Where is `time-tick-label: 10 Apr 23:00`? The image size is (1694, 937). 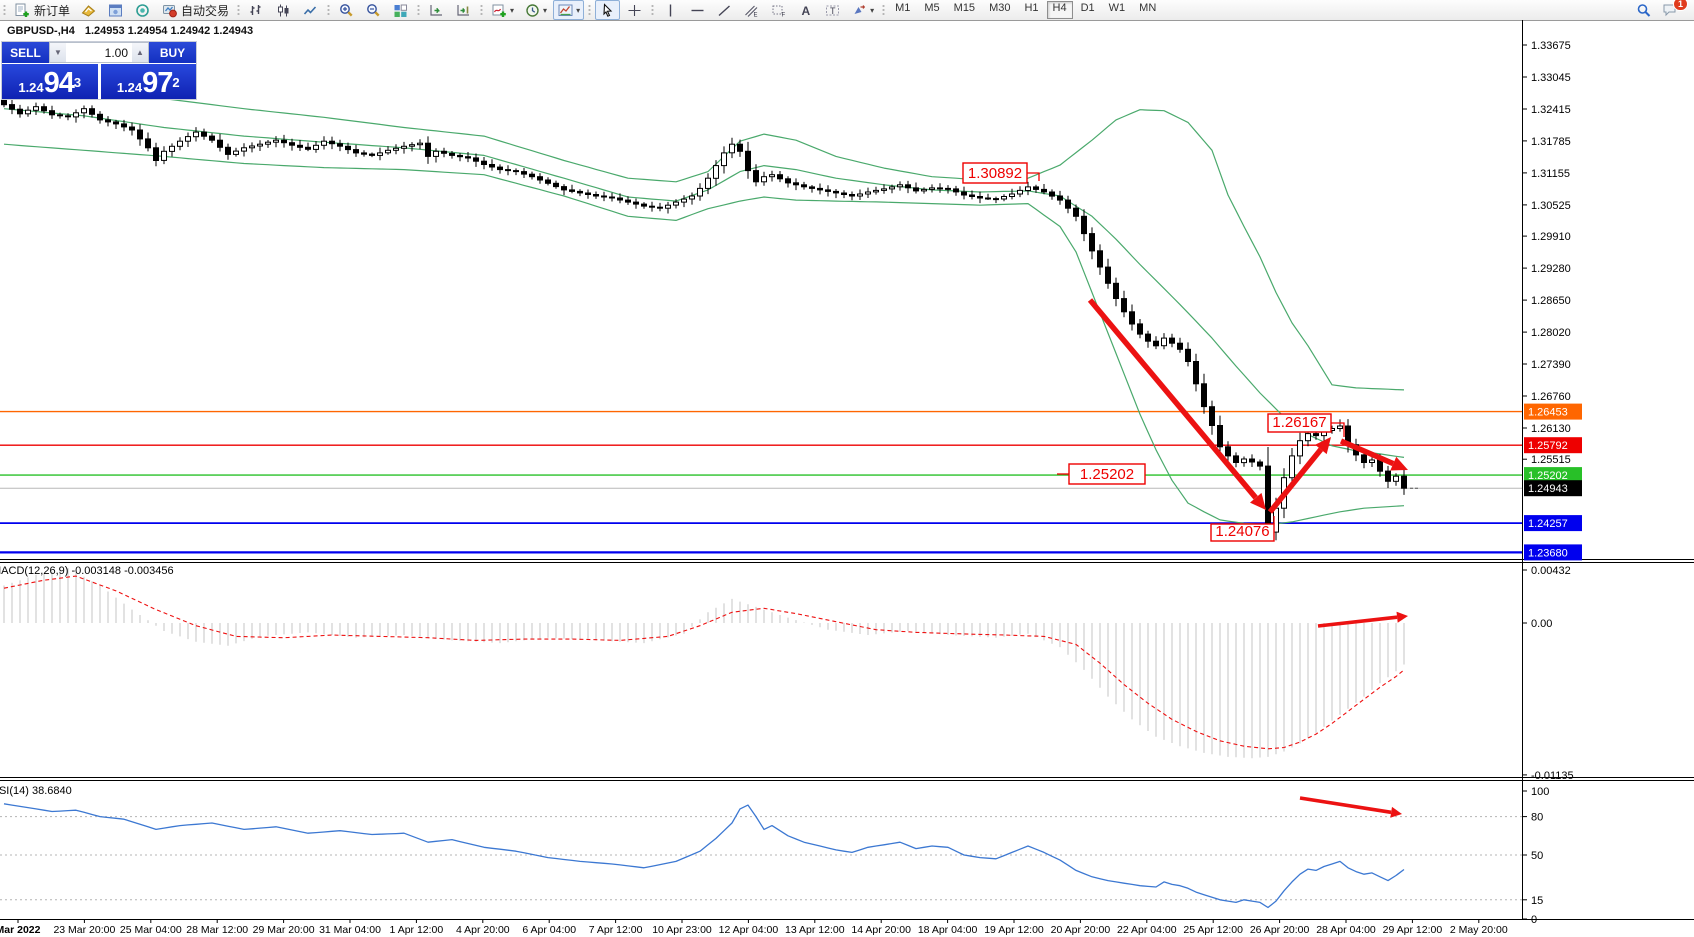
time-tick-label: 10 Apr 23:00 is located at coordinates (682, 930).